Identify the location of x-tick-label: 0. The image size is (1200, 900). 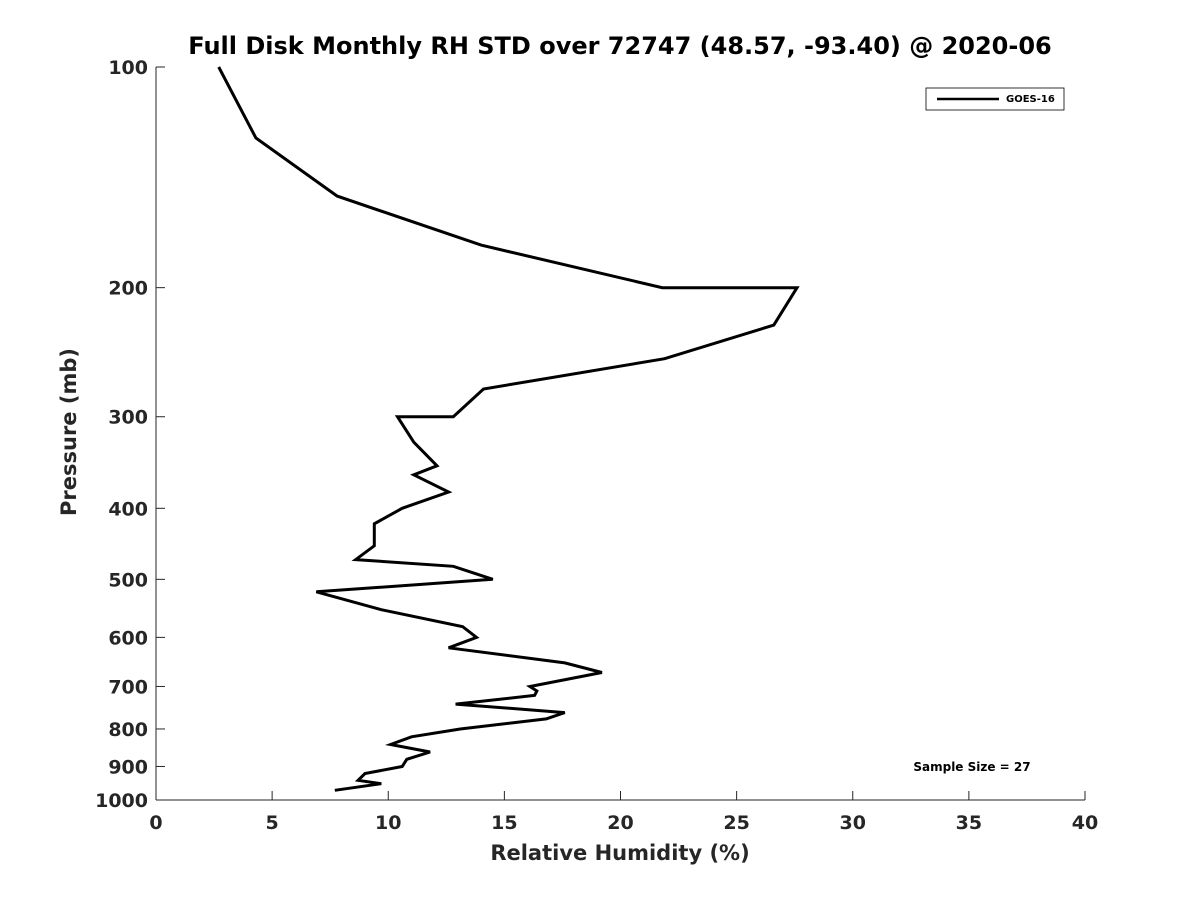
(155, 823).